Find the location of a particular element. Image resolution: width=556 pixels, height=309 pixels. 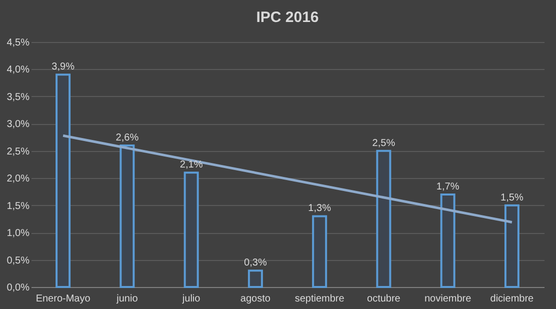

y-tick-label: 2,0% is located at coordinates (18, 179).